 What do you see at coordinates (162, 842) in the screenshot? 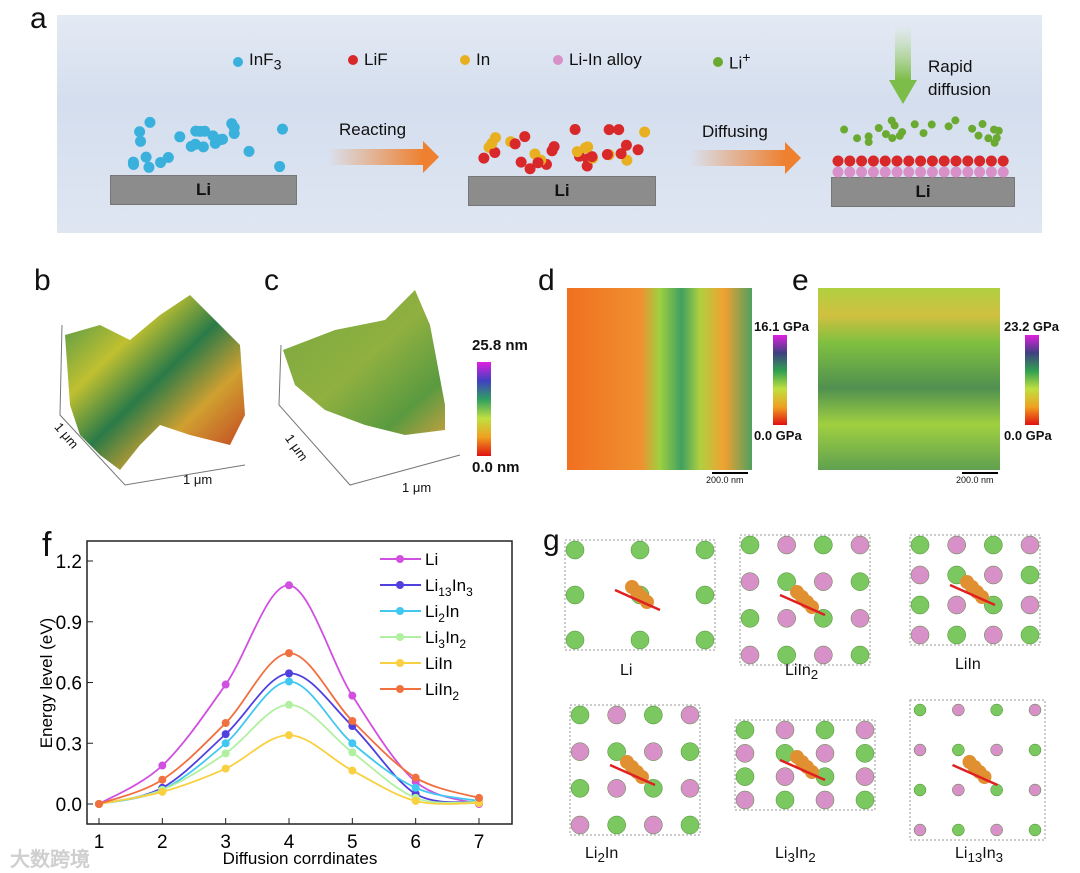
I see `x-tick-label: 2` at bounding box center [162, 842].